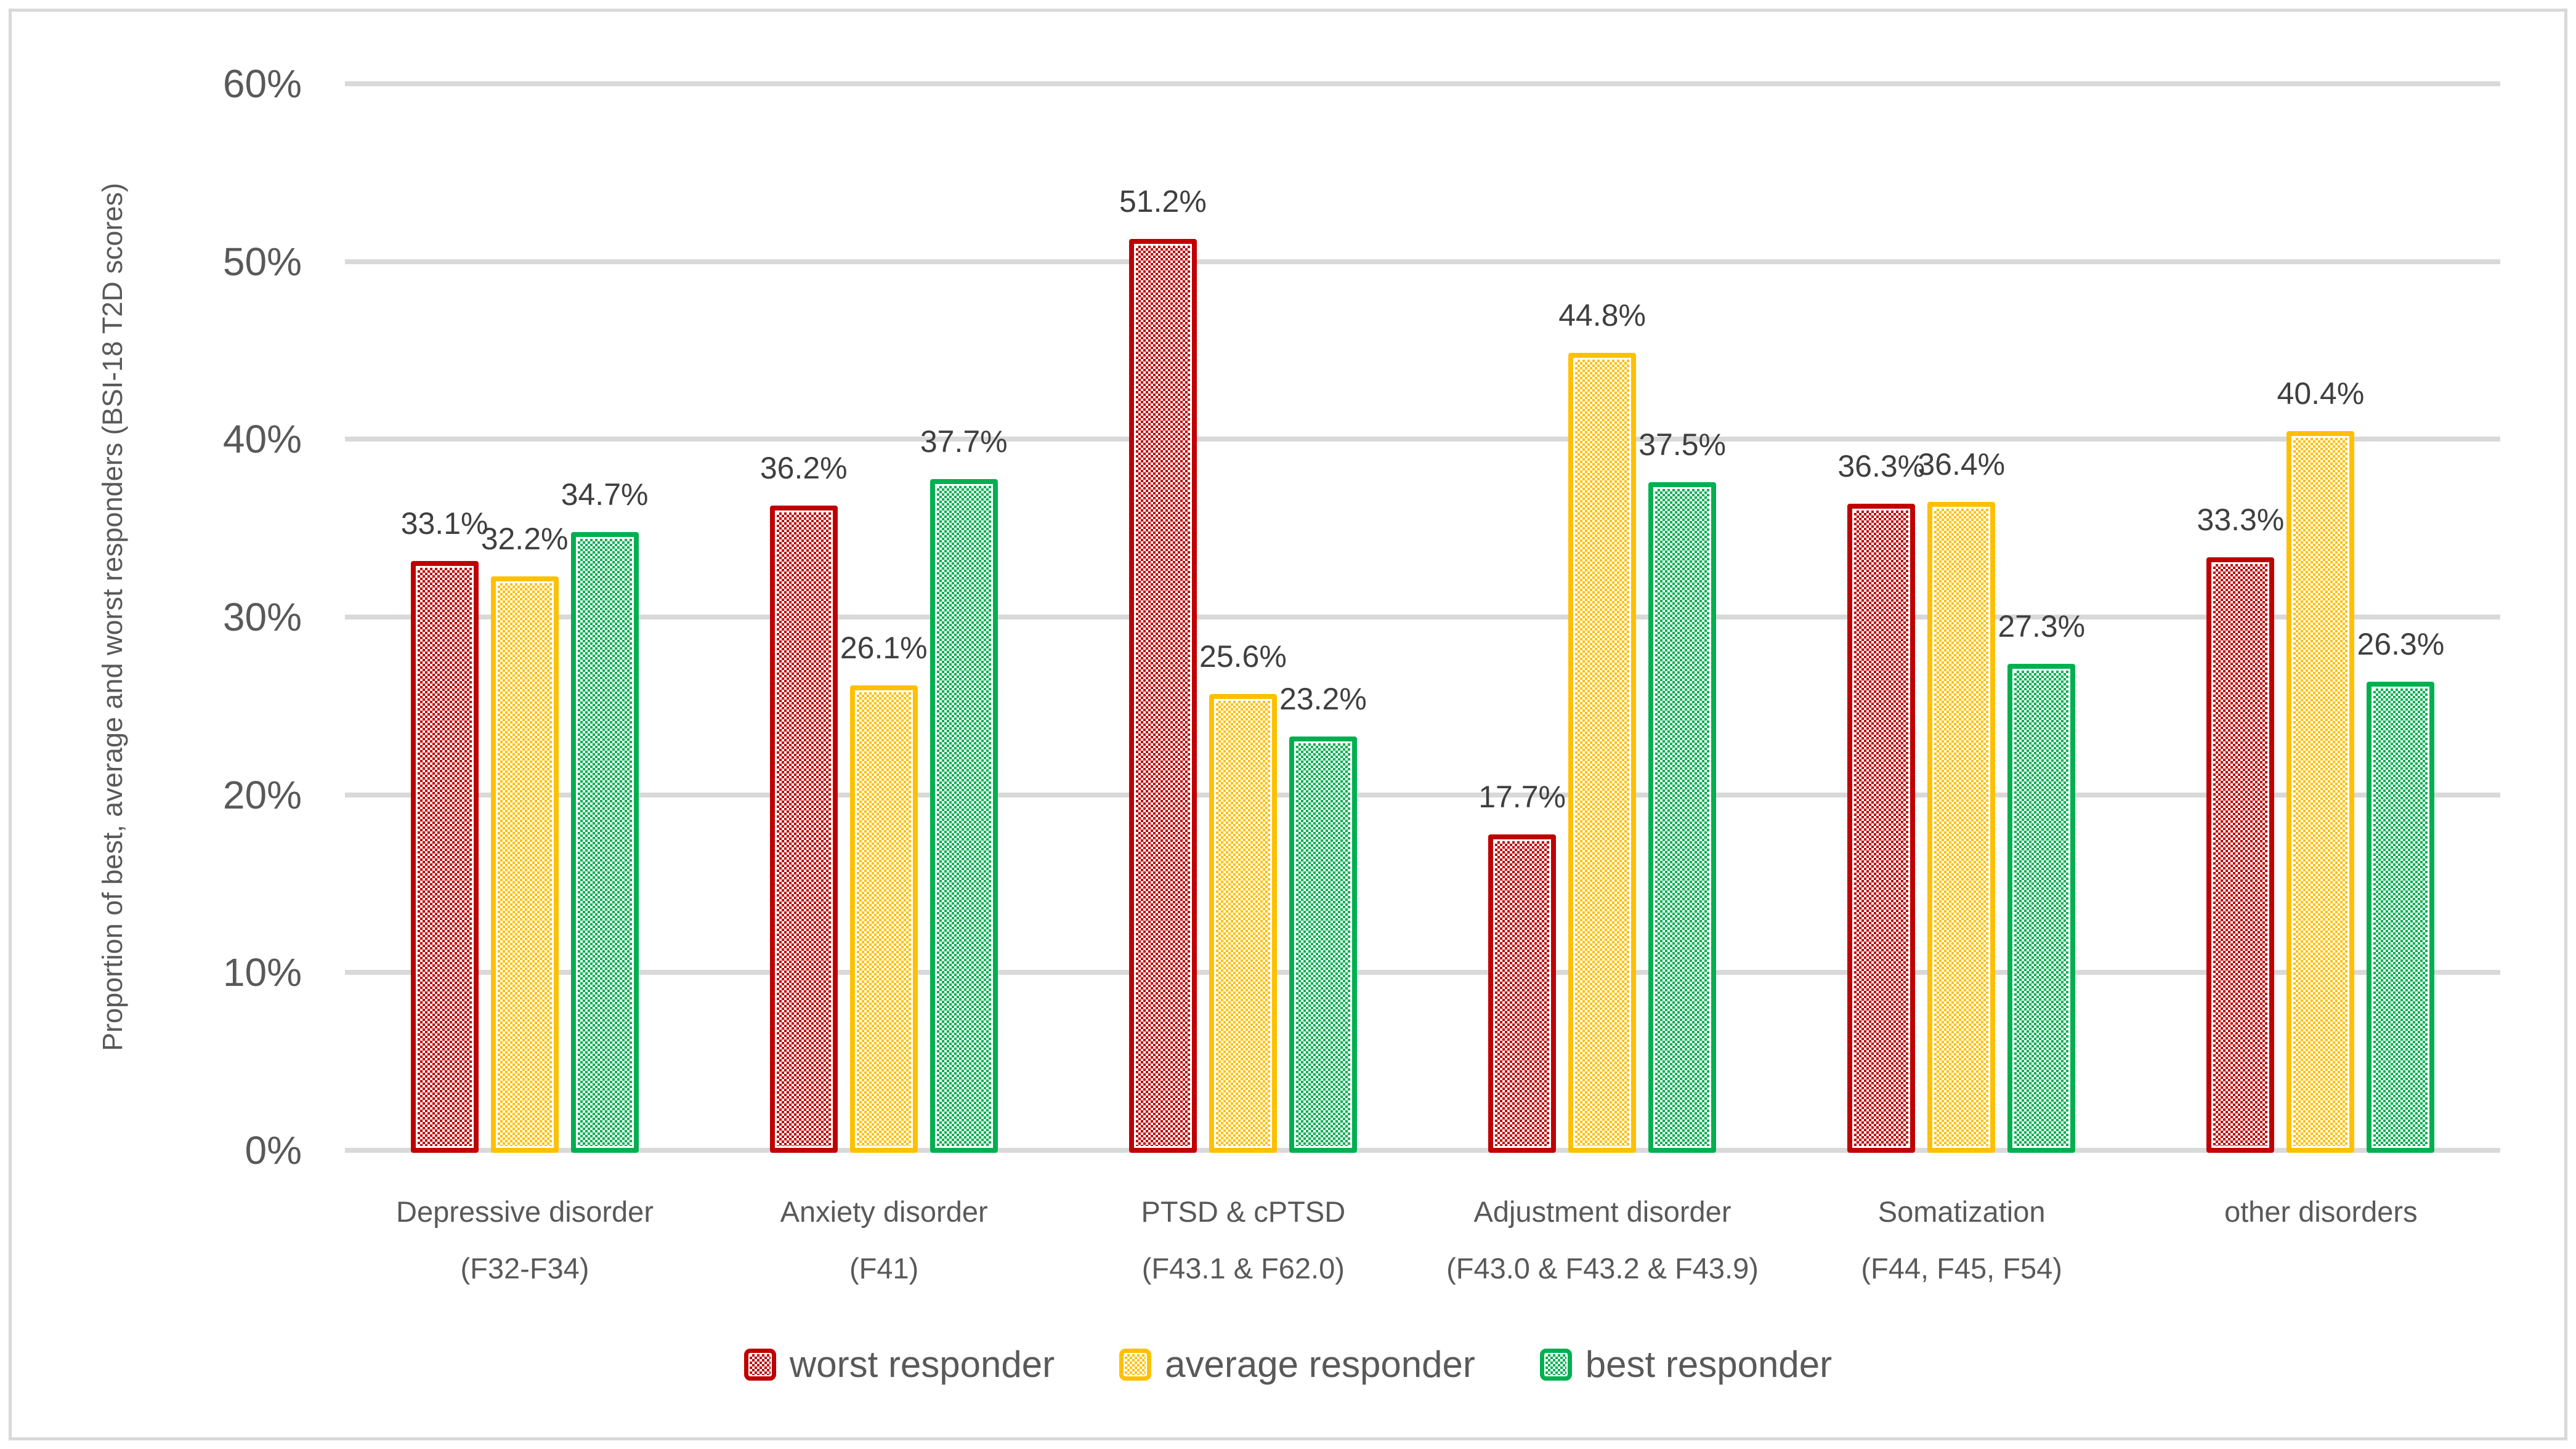 This screenshot has height=1449, width=2576. I want to click on category-label-line1: Adjustment disorder, so click(1602, 1211).